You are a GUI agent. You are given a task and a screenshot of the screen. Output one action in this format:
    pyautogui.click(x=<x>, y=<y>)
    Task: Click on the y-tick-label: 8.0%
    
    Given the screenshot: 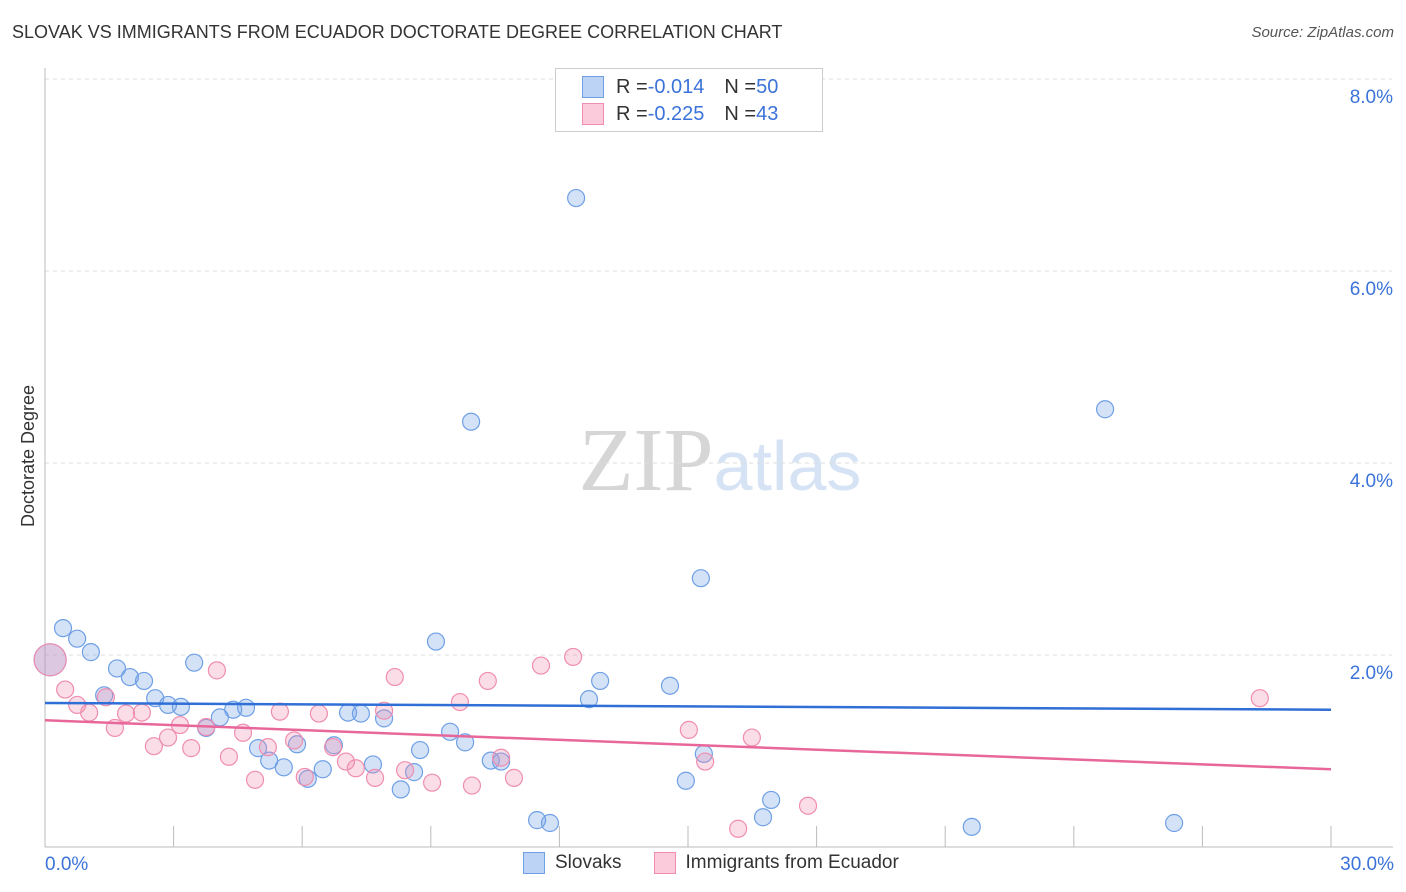 What is the action you would take?
    pyautogui.click(x=1371, y=97)
    